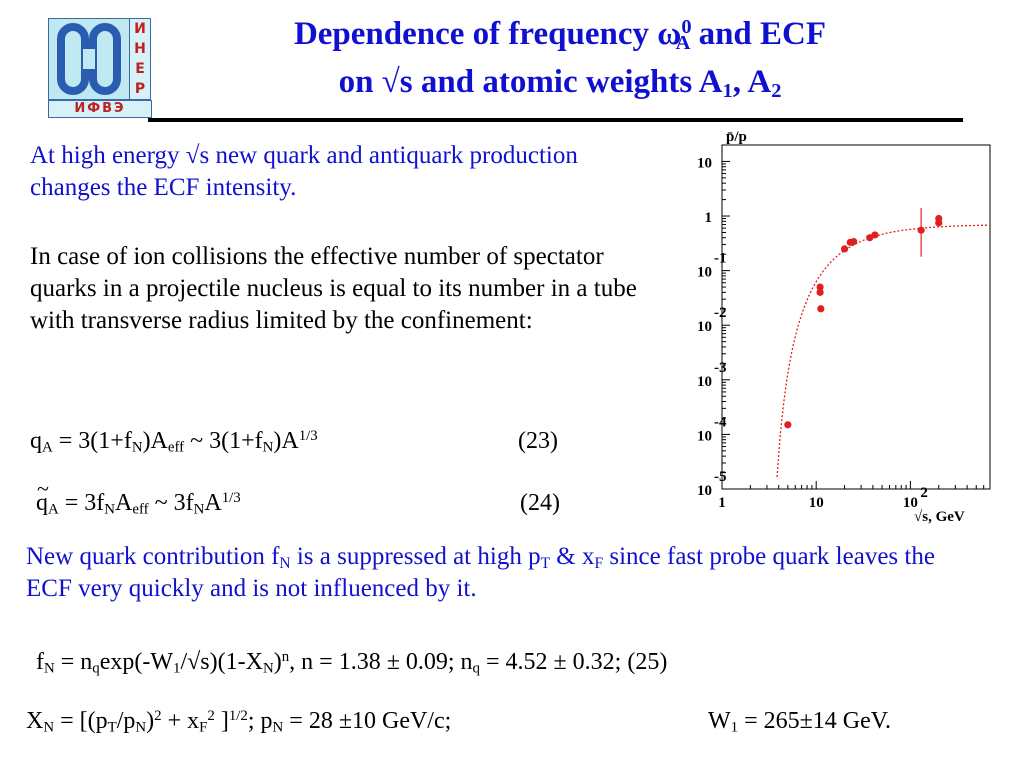 Image resolution: width=1024 pixels, height=768 pixels. What do you see at coordinates (540, 503) in the screenshot?
I see `equation-24-number: (24)` at bounding box center [540, 503].